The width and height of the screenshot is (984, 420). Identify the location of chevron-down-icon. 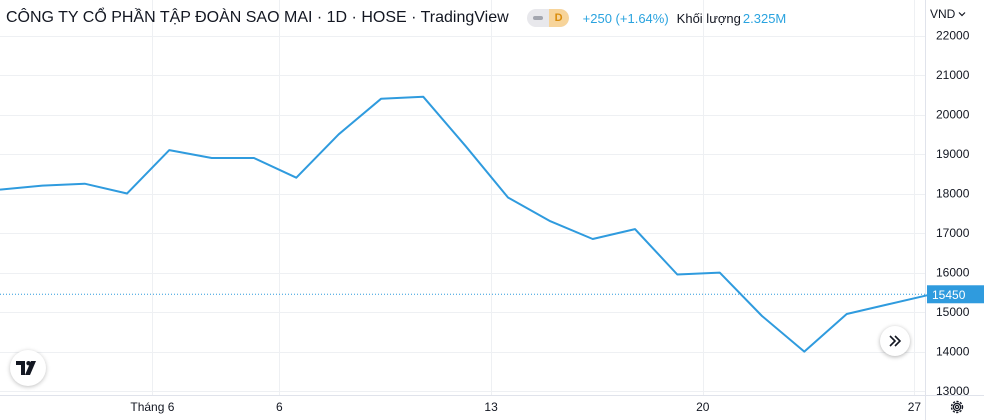
(962, 14).